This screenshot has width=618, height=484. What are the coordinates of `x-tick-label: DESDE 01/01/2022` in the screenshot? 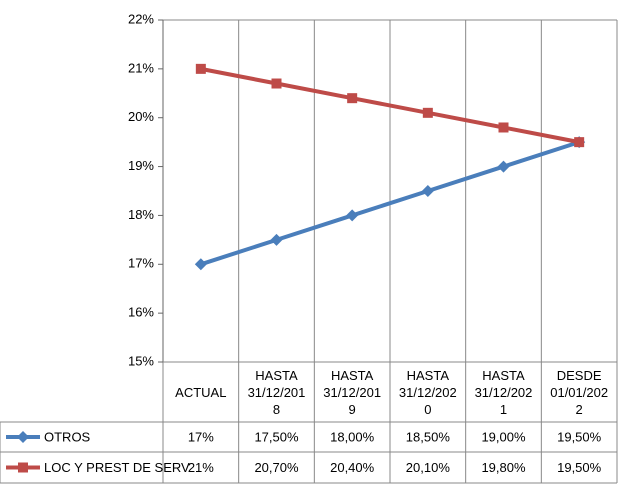 It's located at (579, 392).